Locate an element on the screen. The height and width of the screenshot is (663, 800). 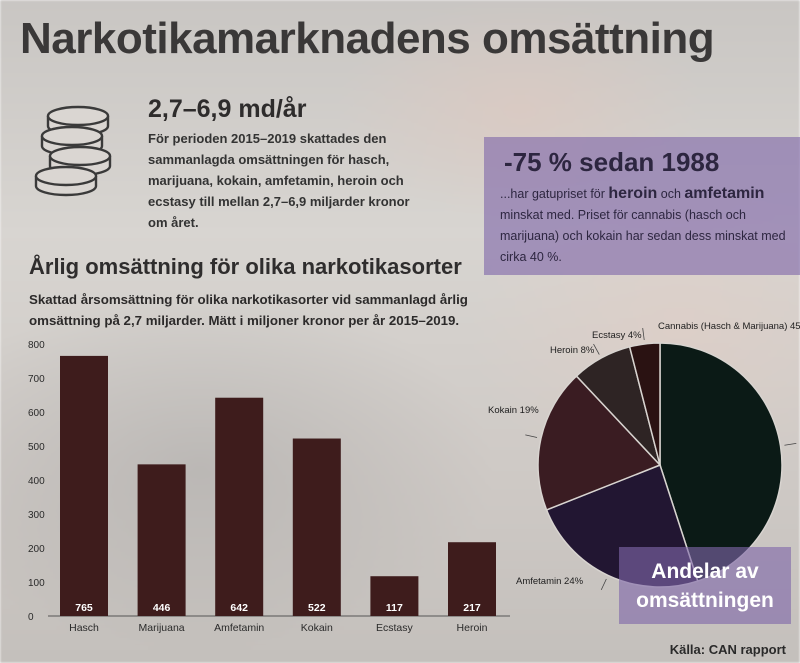
share-label-box: Andelar av omsättningen is located at coordinates (705, 585).